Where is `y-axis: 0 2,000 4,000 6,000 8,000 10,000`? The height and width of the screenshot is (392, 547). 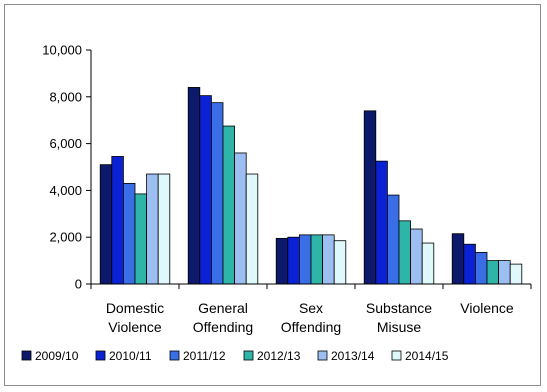
y-axis: 0 2,000 4,000 6,000 8,000 10,000 is located at coordinates (67, 167).